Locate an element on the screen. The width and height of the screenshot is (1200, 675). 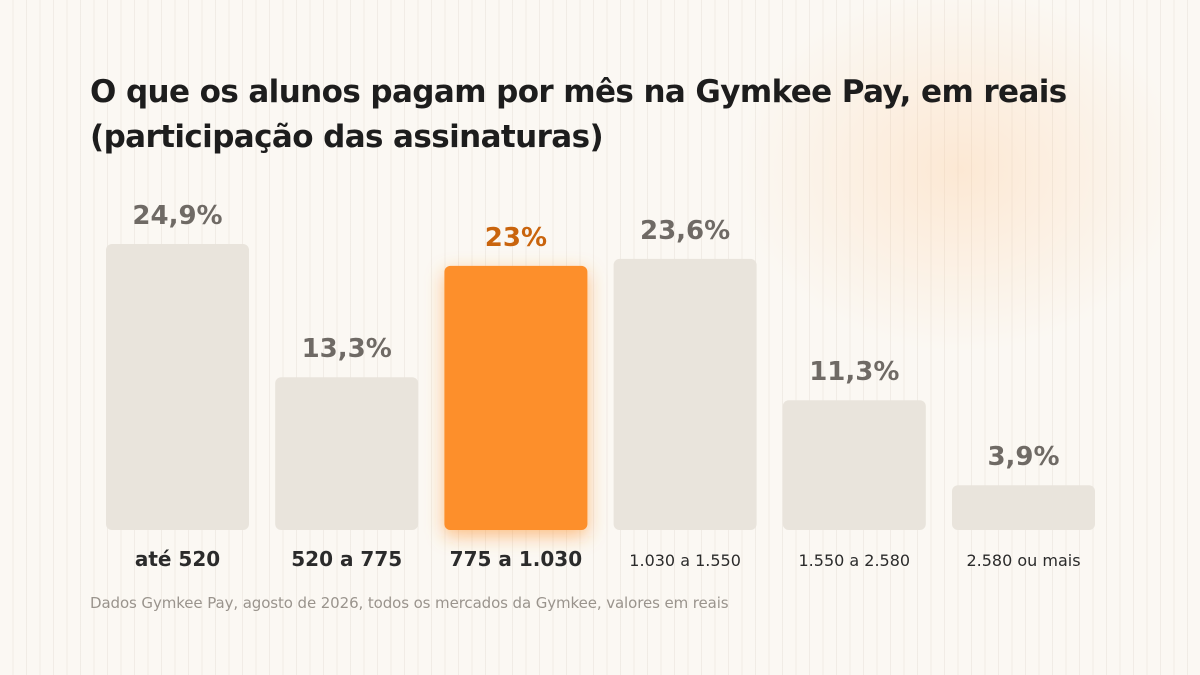
category-label-6: 2.580 ou mais is located at coordinates (1023, 560).